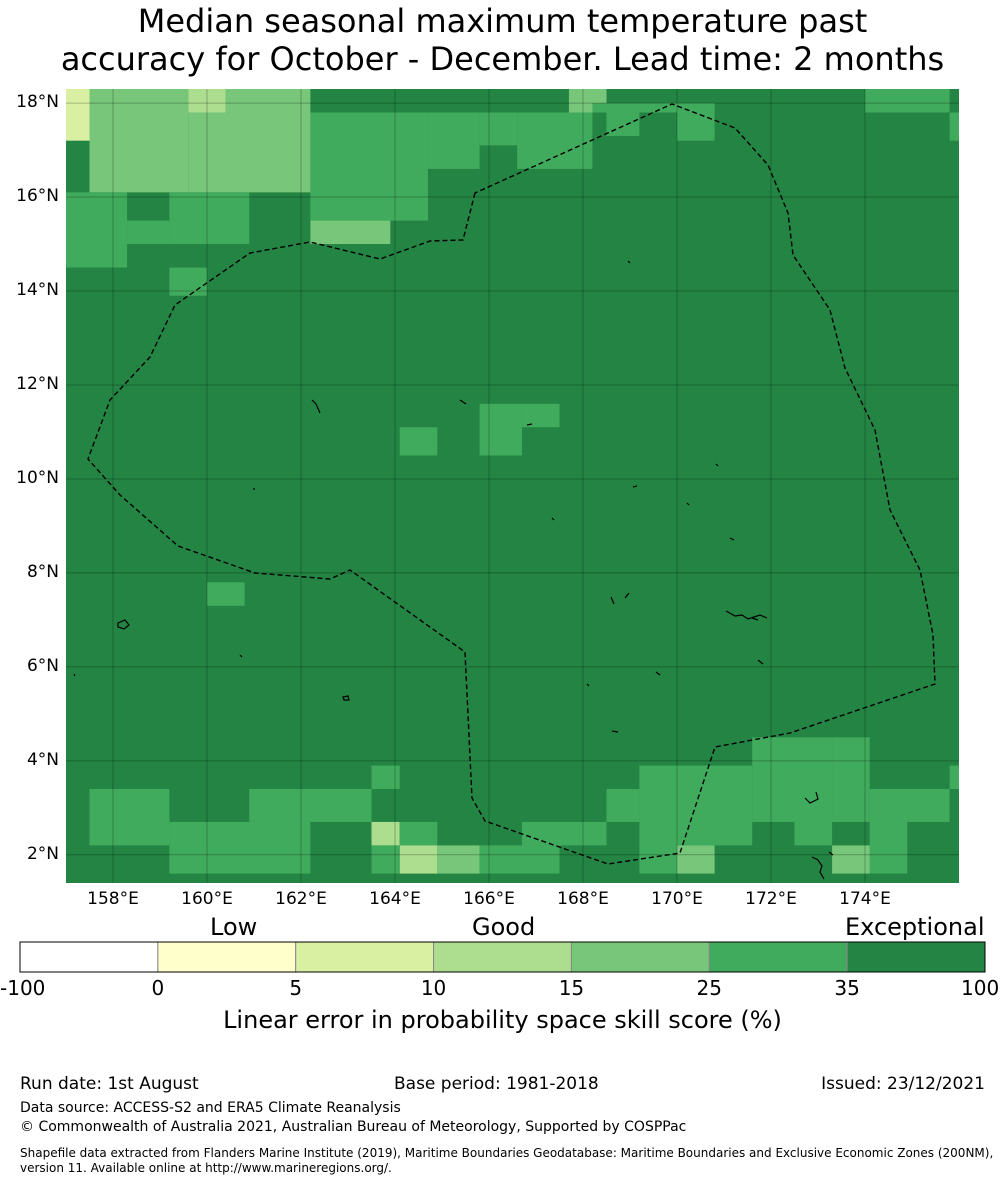  What do you see at coordinates (42, 759) in the screenshot?
I see `y-tick-label: 4°N` at bounding box center [42, 759].